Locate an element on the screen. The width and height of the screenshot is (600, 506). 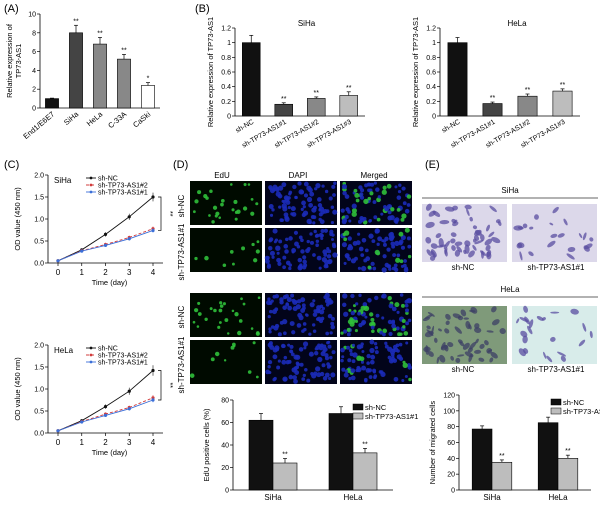
transwell-tile is located at coordinates (554, 233).